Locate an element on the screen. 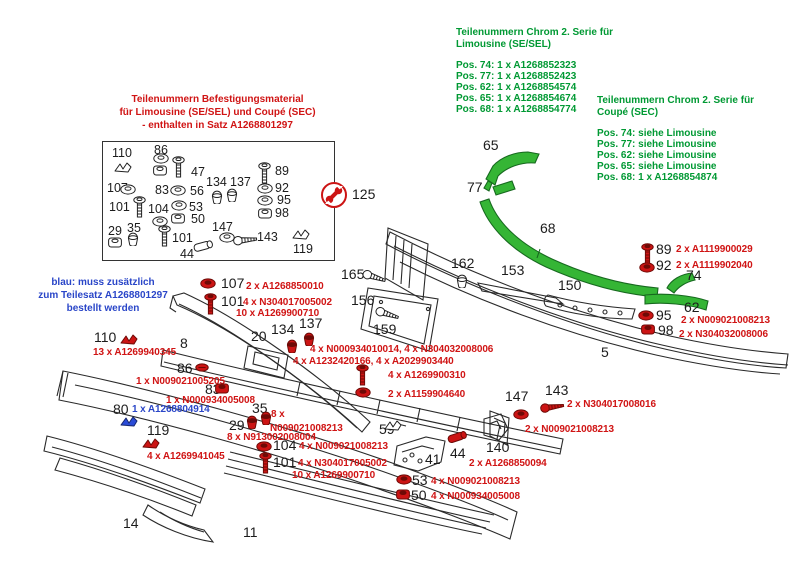  part-number-5: 5 is located at coordinates (605, 352).